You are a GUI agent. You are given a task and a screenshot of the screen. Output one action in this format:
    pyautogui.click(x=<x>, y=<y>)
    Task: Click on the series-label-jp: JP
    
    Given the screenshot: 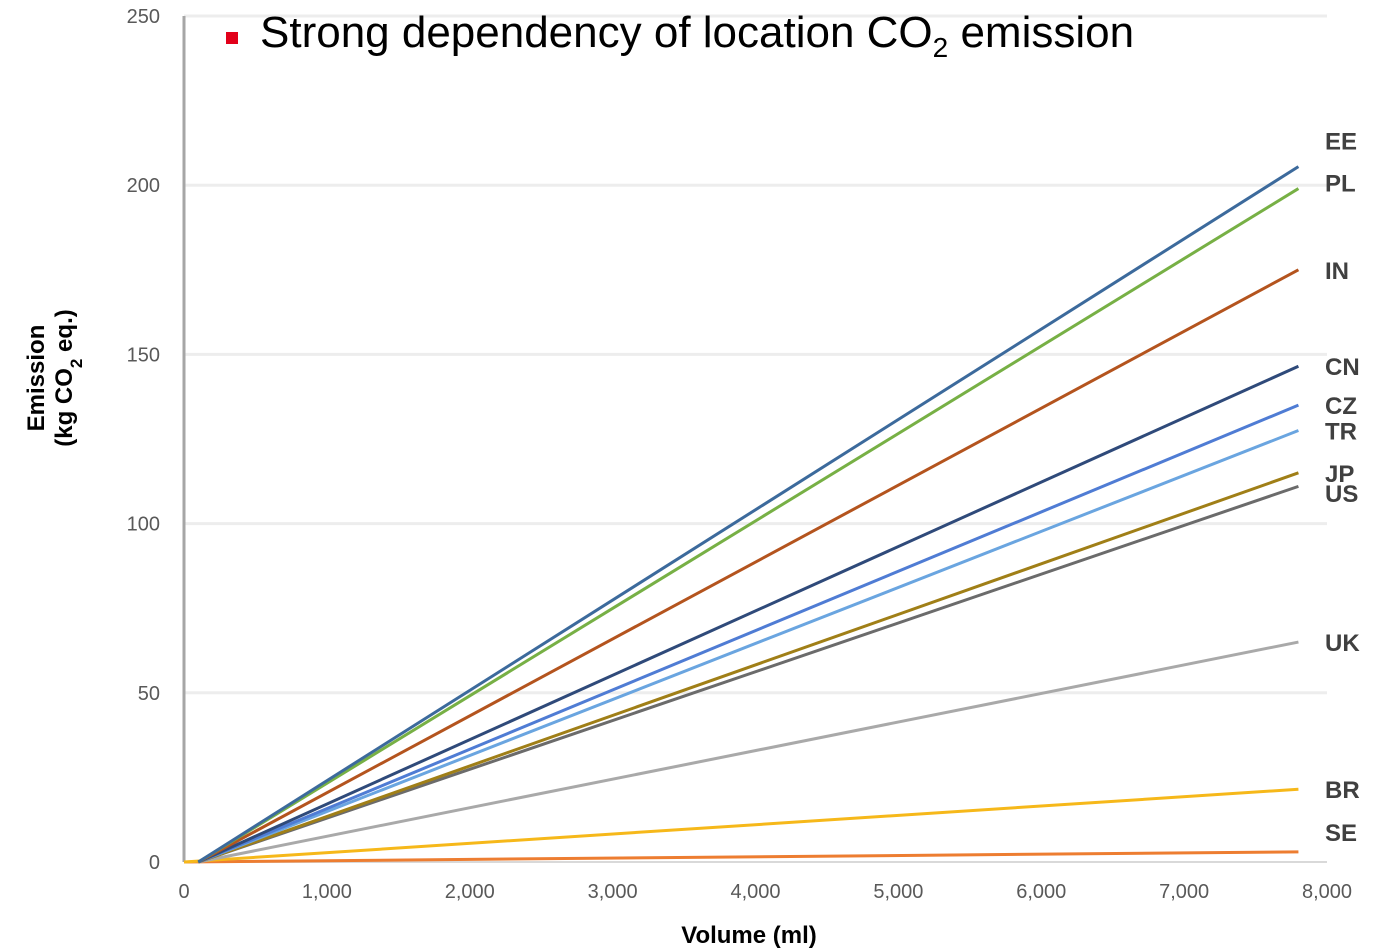 What is the action you would take?
    pyautogui.click(x=1339, y=474)
    